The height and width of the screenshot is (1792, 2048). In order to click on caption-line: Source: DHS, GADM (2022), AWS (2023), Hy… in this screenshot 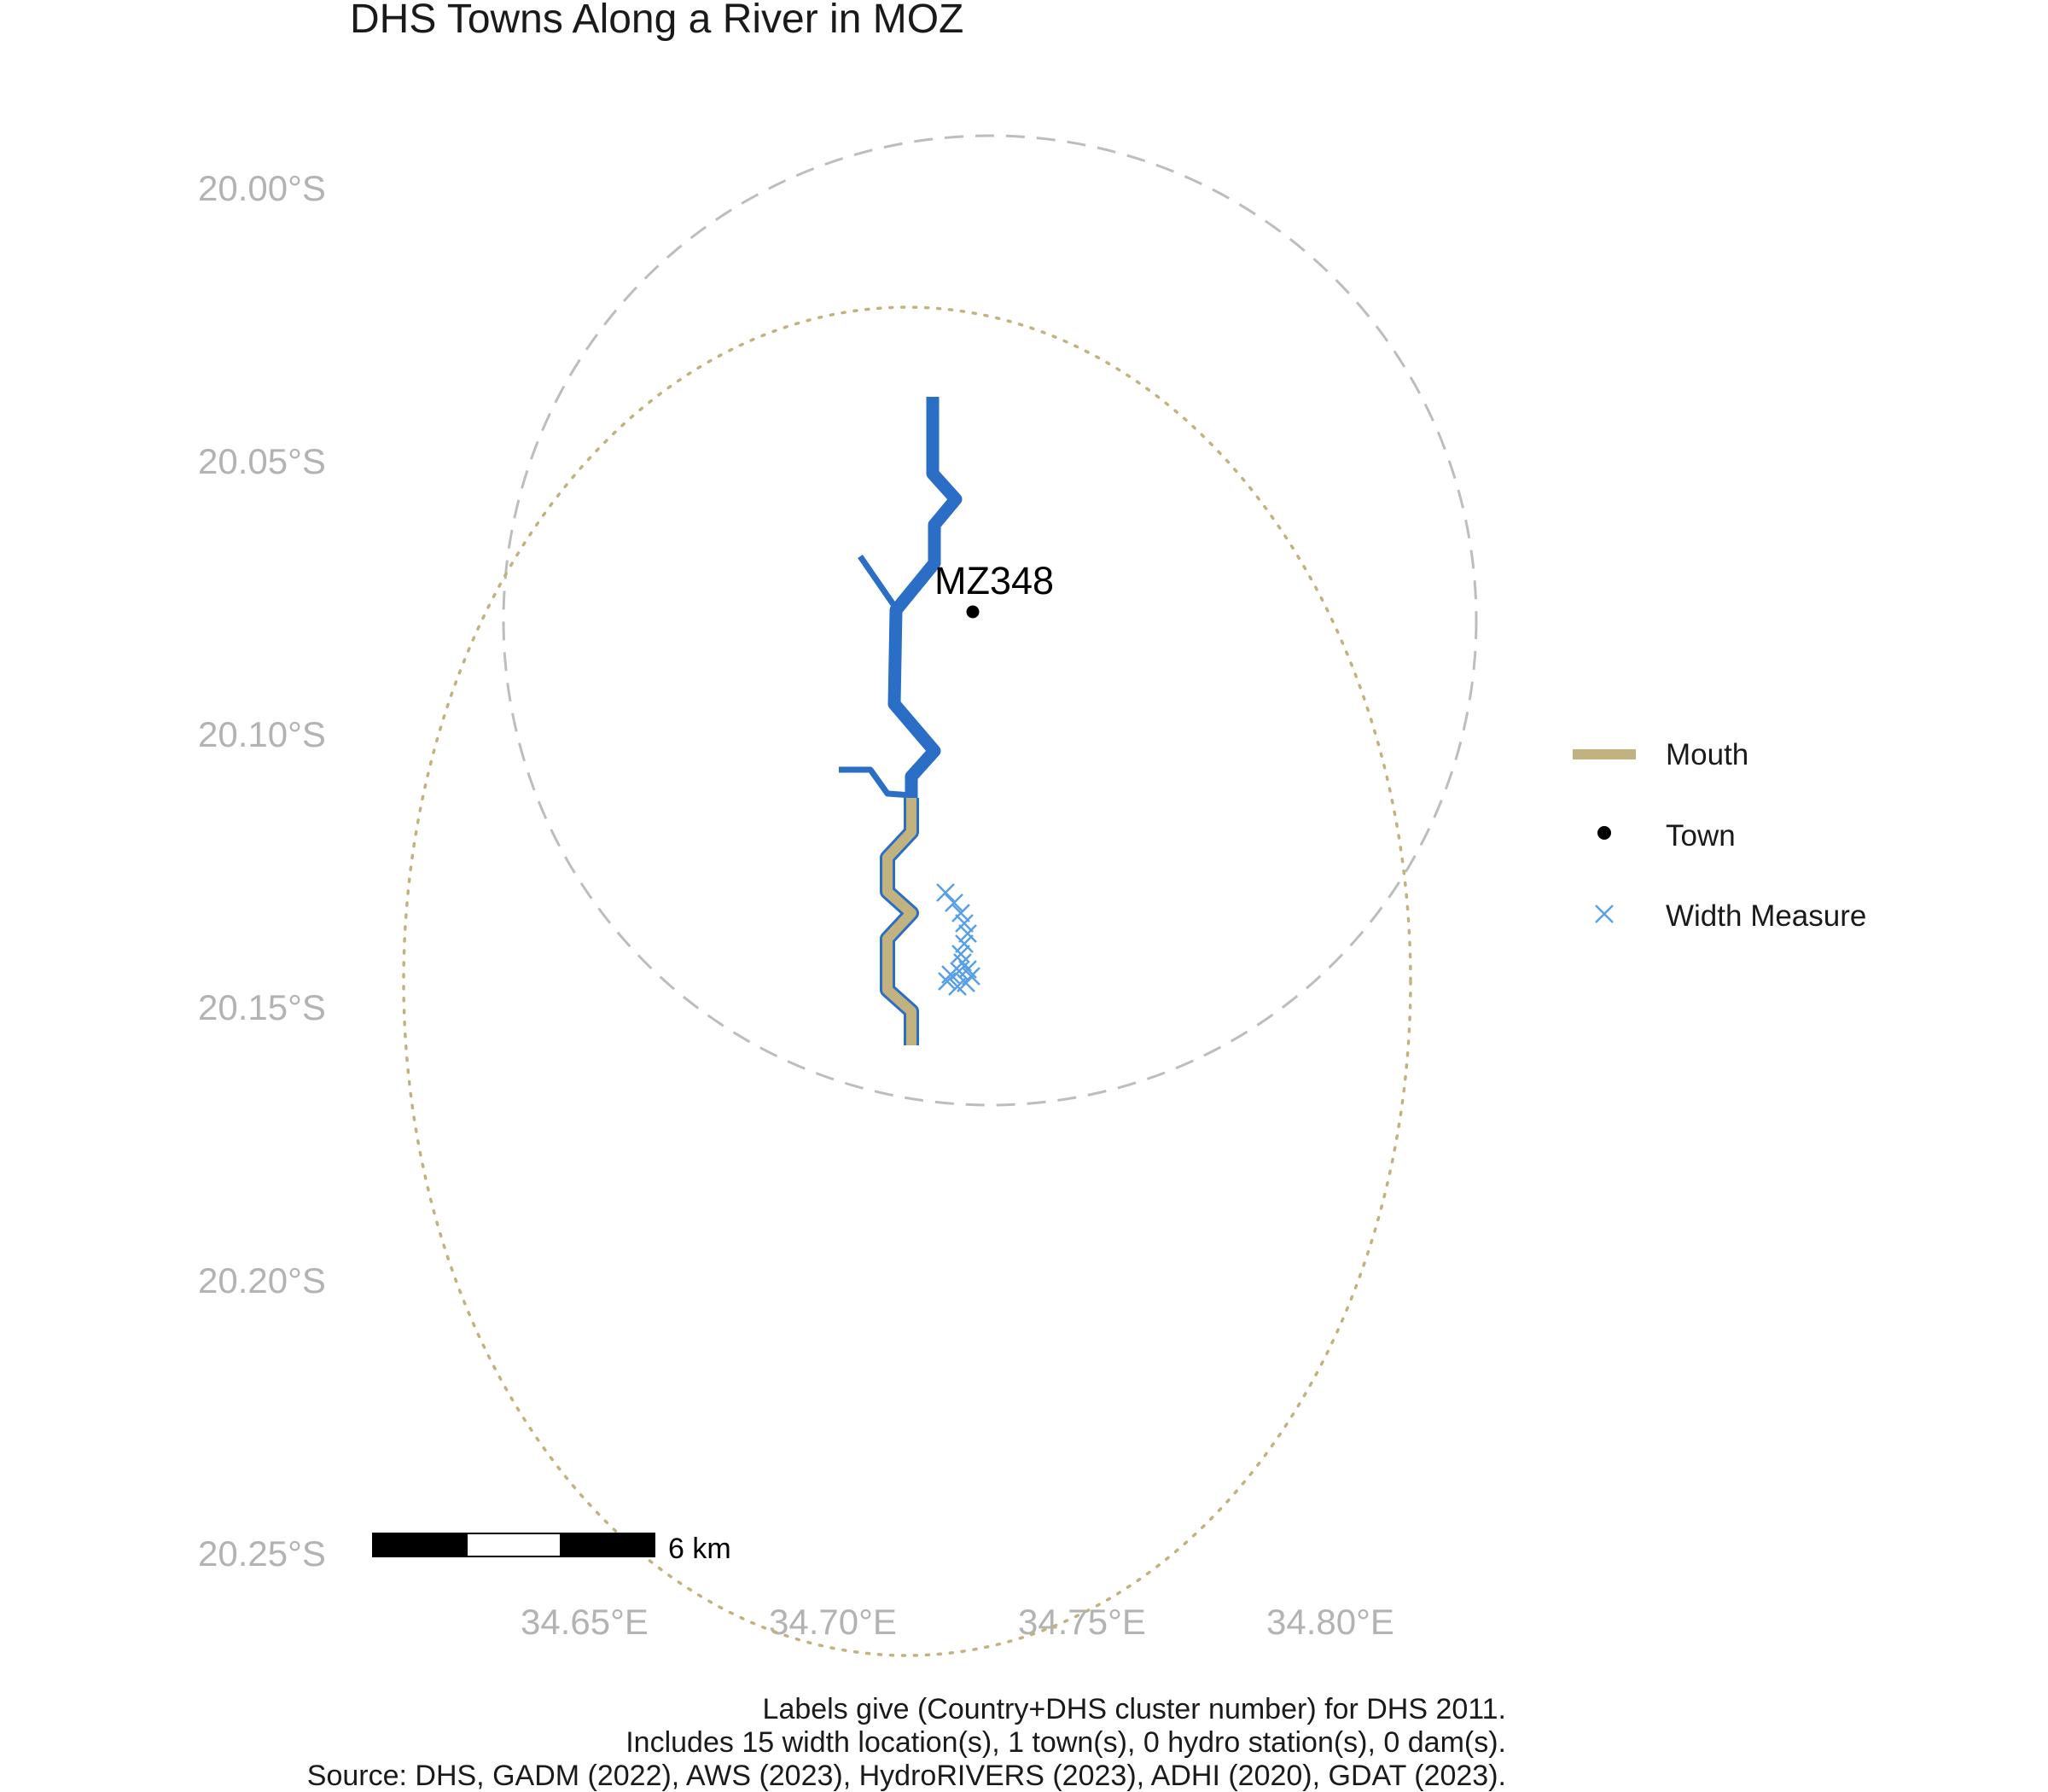, I will do `click(907, 1776)`.